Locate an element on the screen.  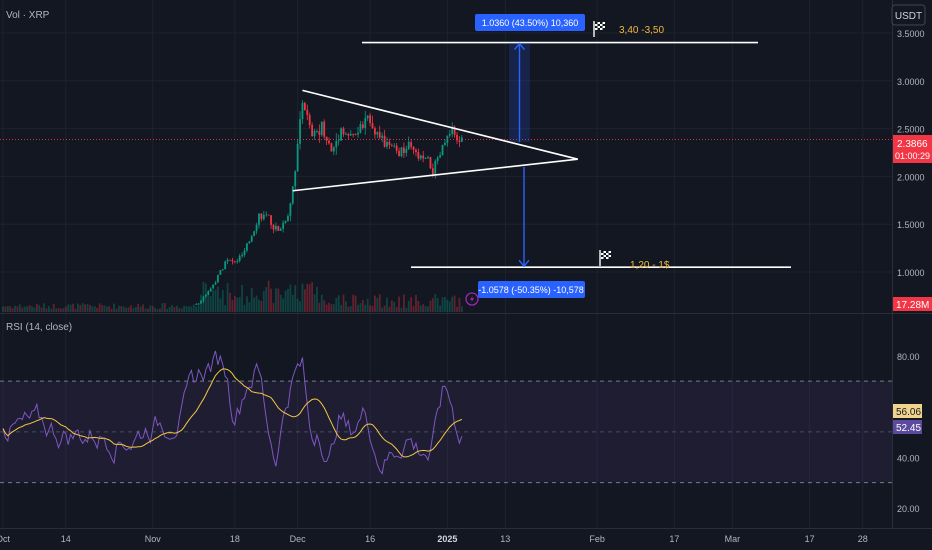
up-measure-label: 1.0360 (43.50%) 10,360 is located at coordinates (530, 22).